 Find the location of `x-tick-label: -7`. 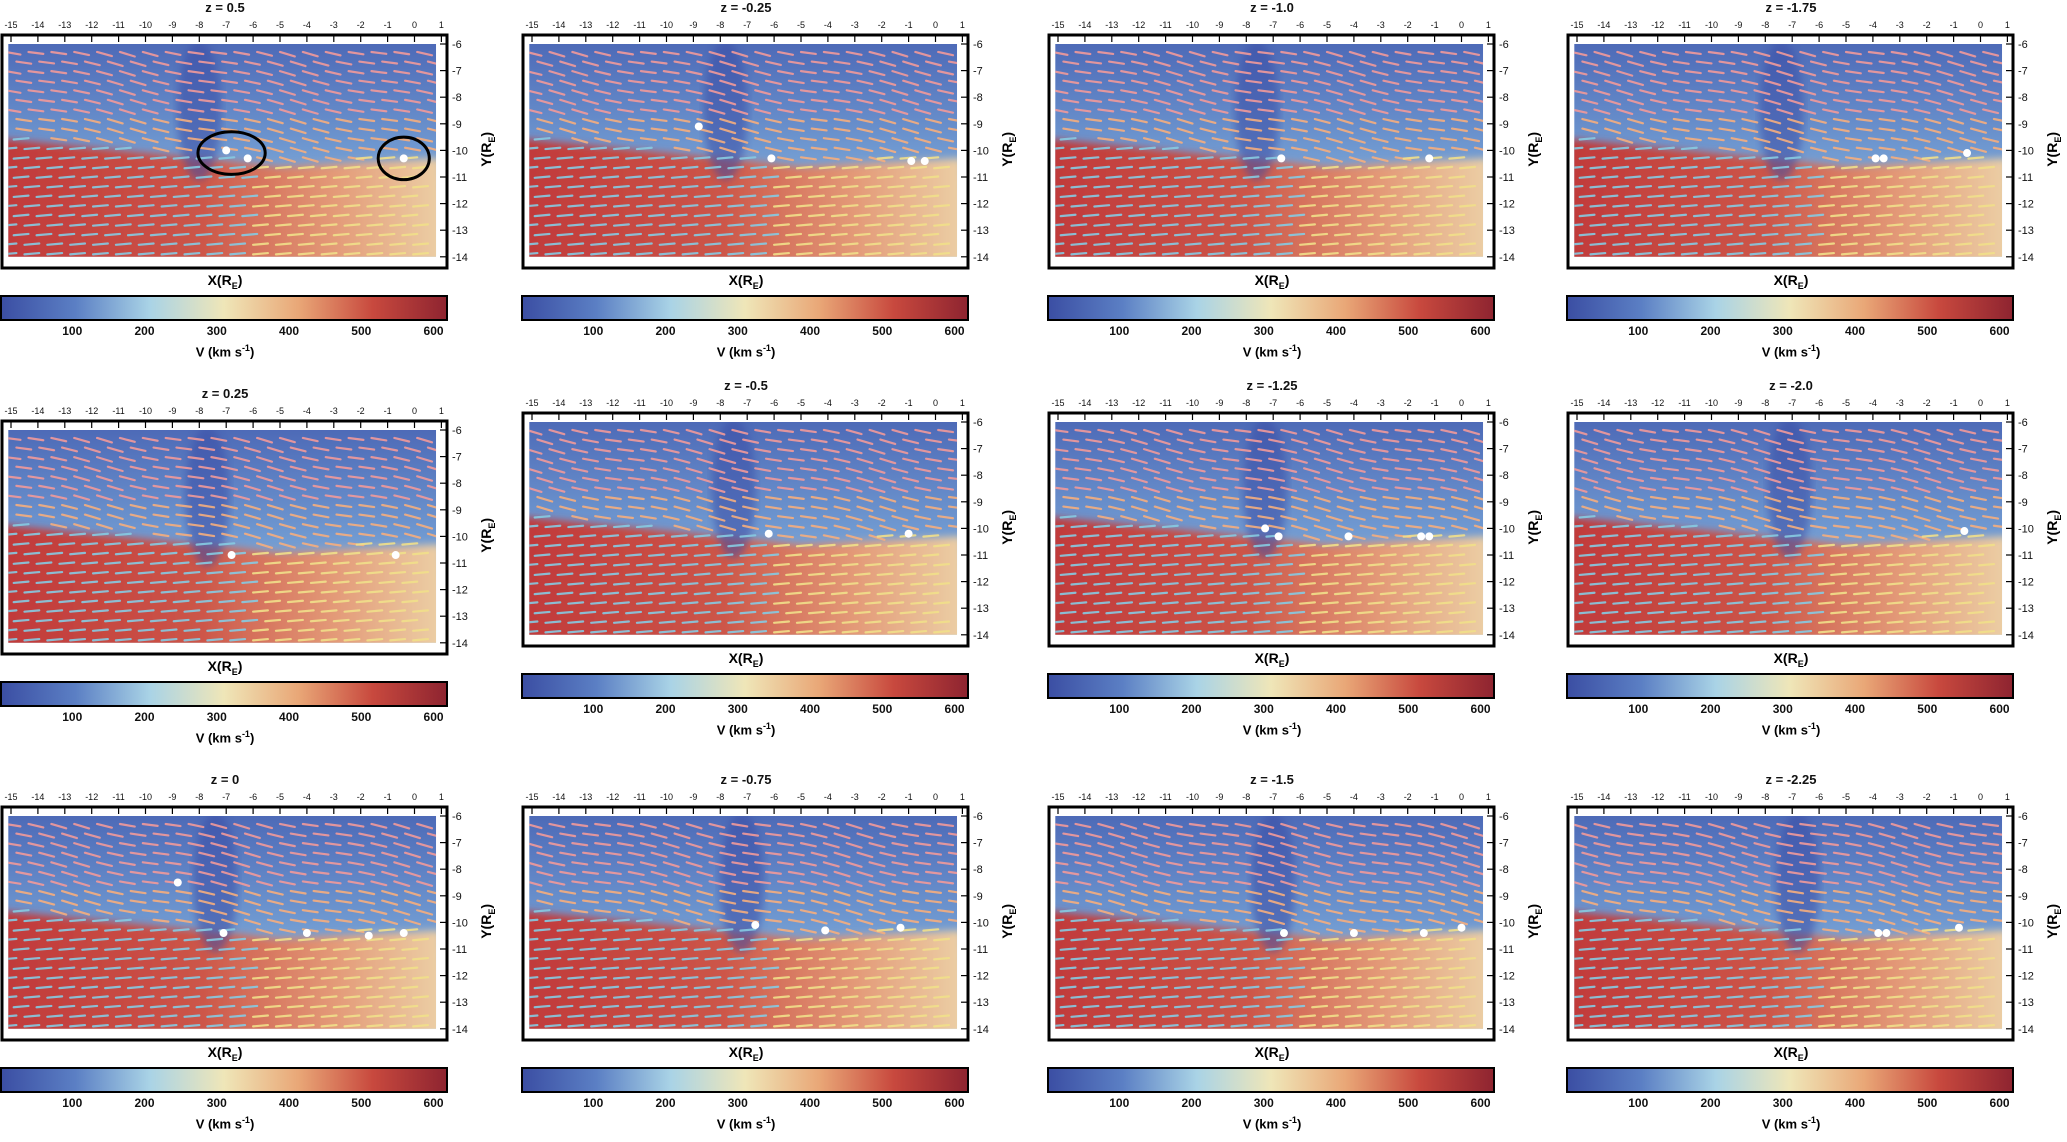

x-tick-label: -7 is located at coordinates (1273, 797).